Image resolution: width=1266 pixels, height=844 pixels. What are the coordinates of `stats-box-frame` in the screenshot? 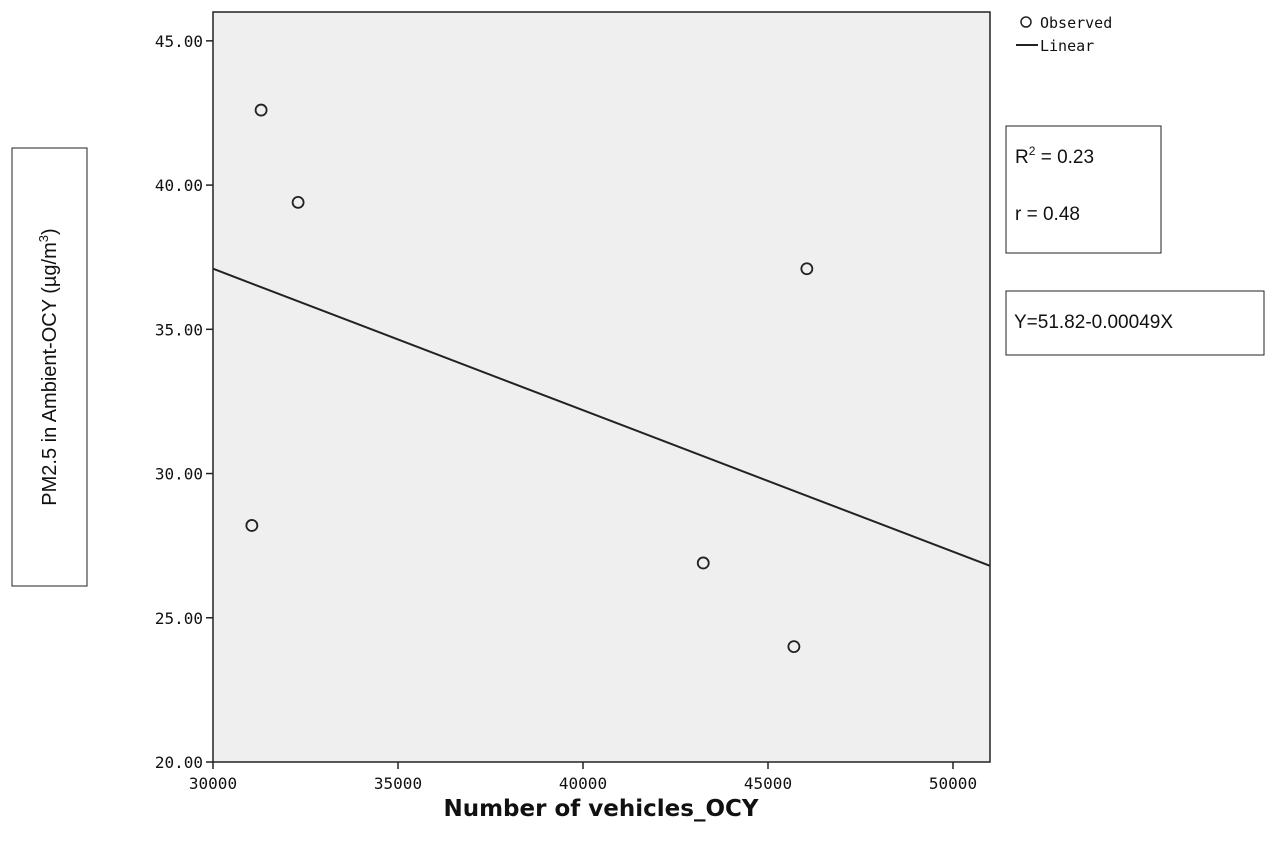 It's located at (1083, 189).